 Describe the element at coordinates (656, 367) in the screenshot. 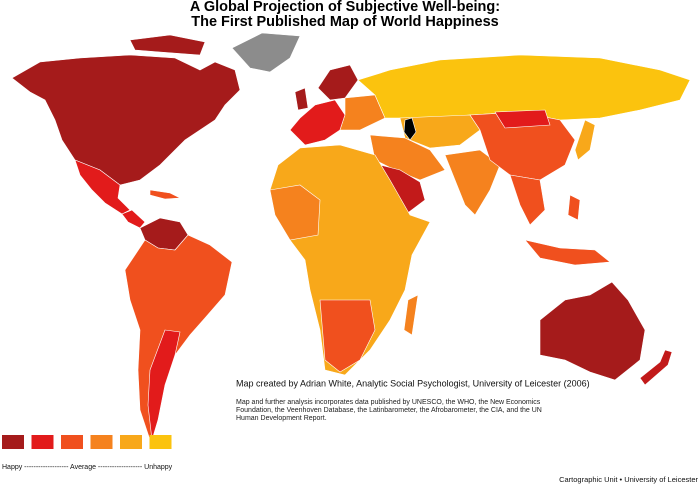

I see `new-zealand` at that location.